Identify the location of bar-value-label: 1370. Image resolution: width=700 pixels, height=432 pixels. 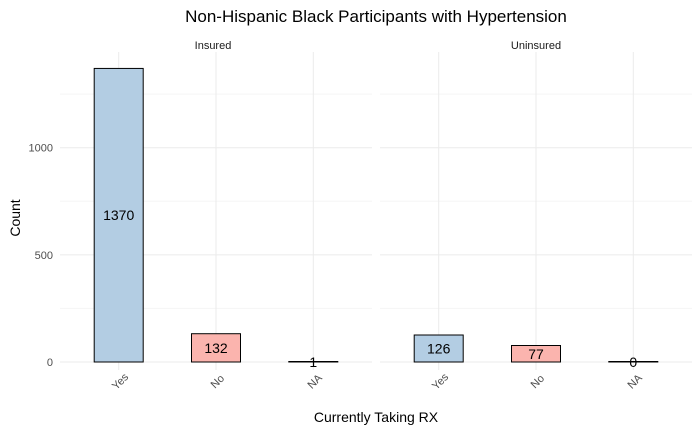
(118, 215).